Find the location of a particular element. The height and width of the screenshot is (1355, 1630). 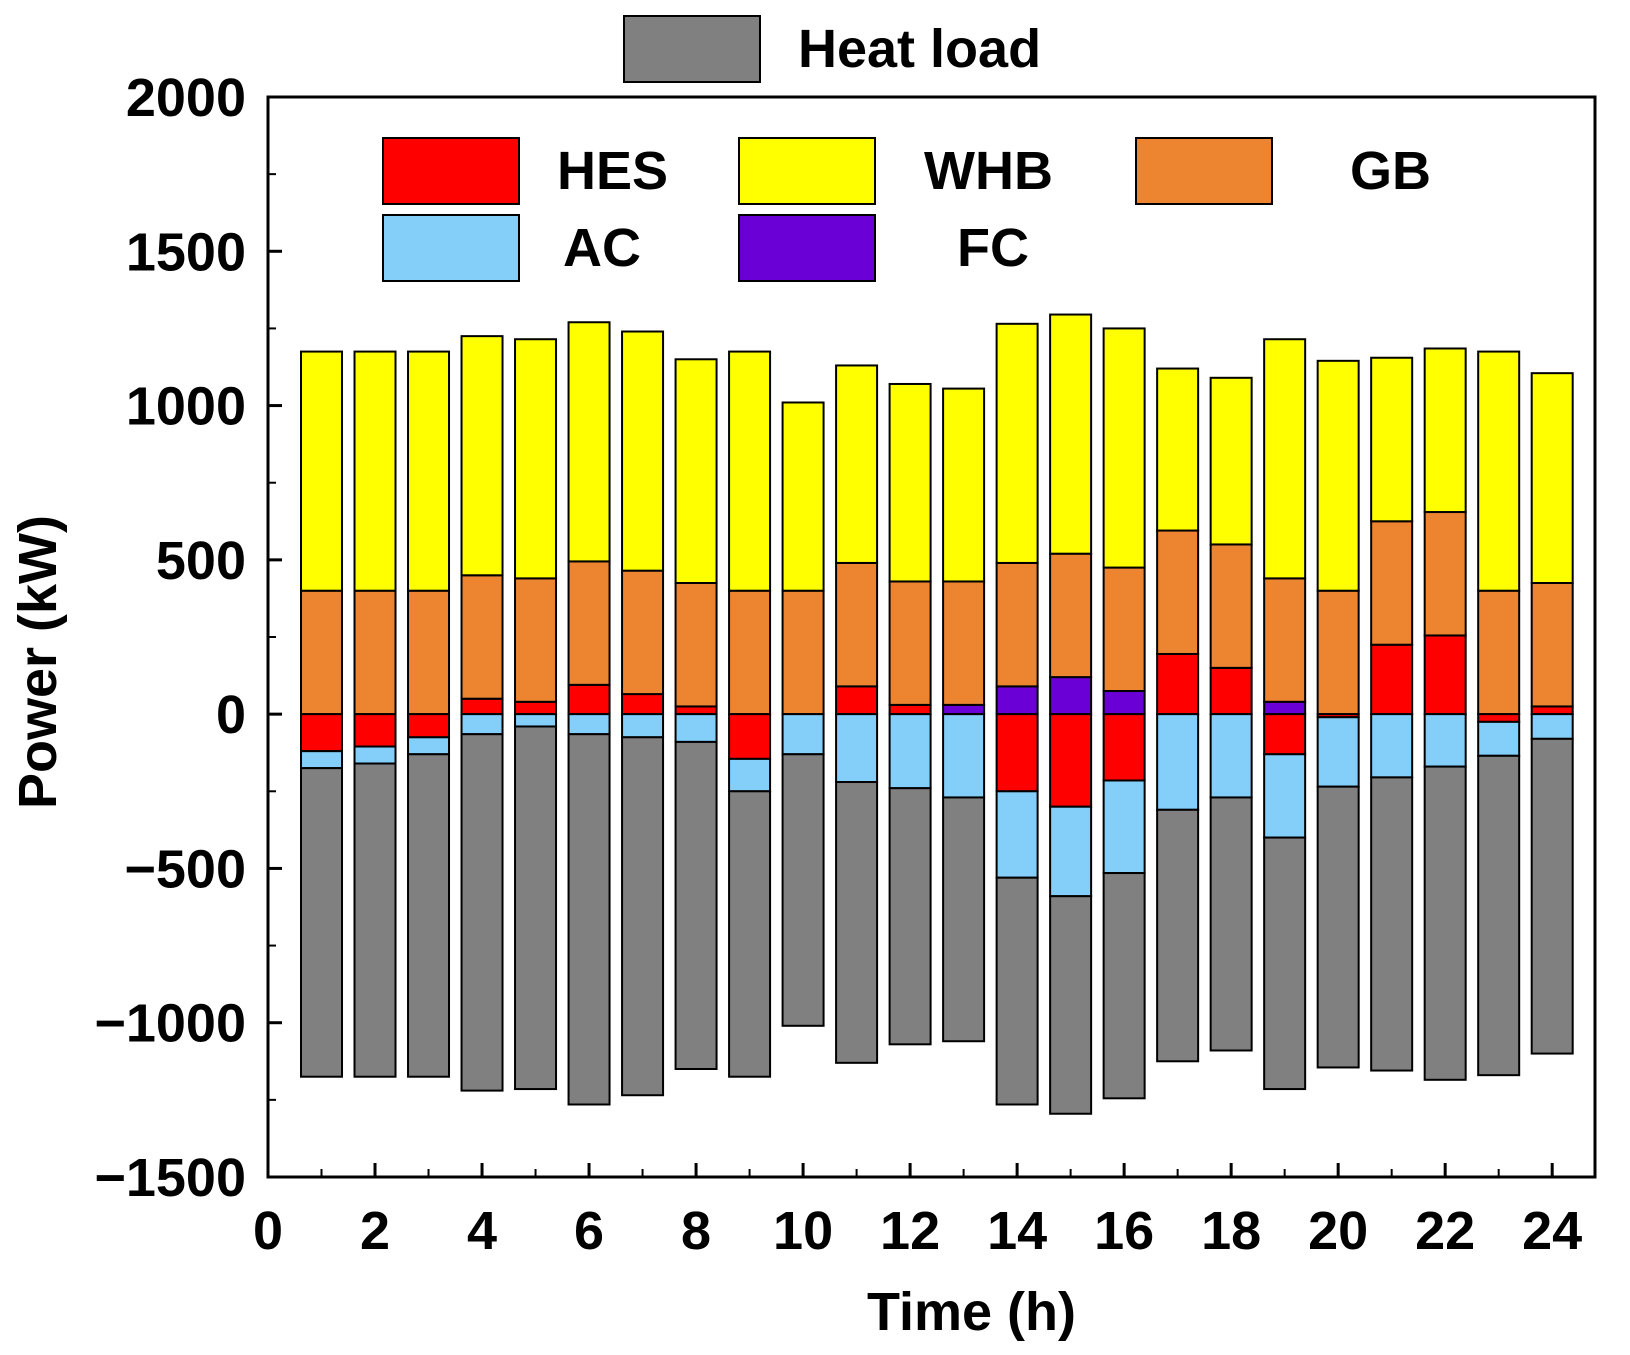

bar-whb-h23 is located at coordinates (1499, 471).